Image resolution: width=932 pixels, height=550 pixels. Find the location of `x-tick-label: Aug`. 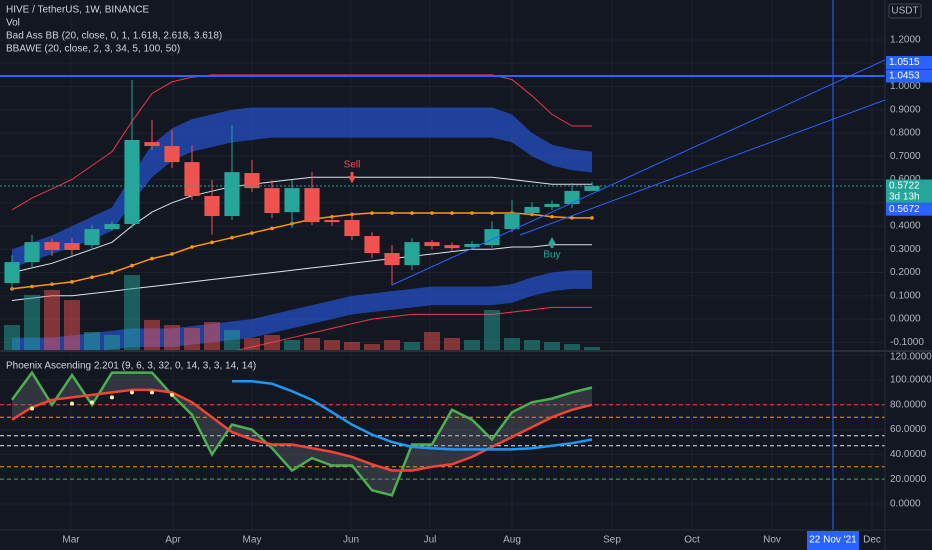

x-tick-label: Aug is located at coordinates (512, 540).